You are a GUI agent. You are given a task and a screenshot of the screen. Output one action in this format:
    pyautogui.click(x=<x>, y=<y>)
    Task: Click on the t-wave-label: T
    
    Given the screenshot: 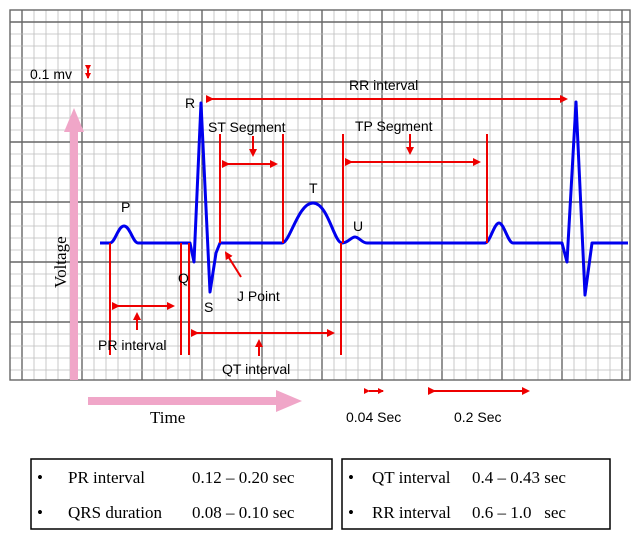 What is the action you would take?
    pyautogui.click(x=313, y=188)
    